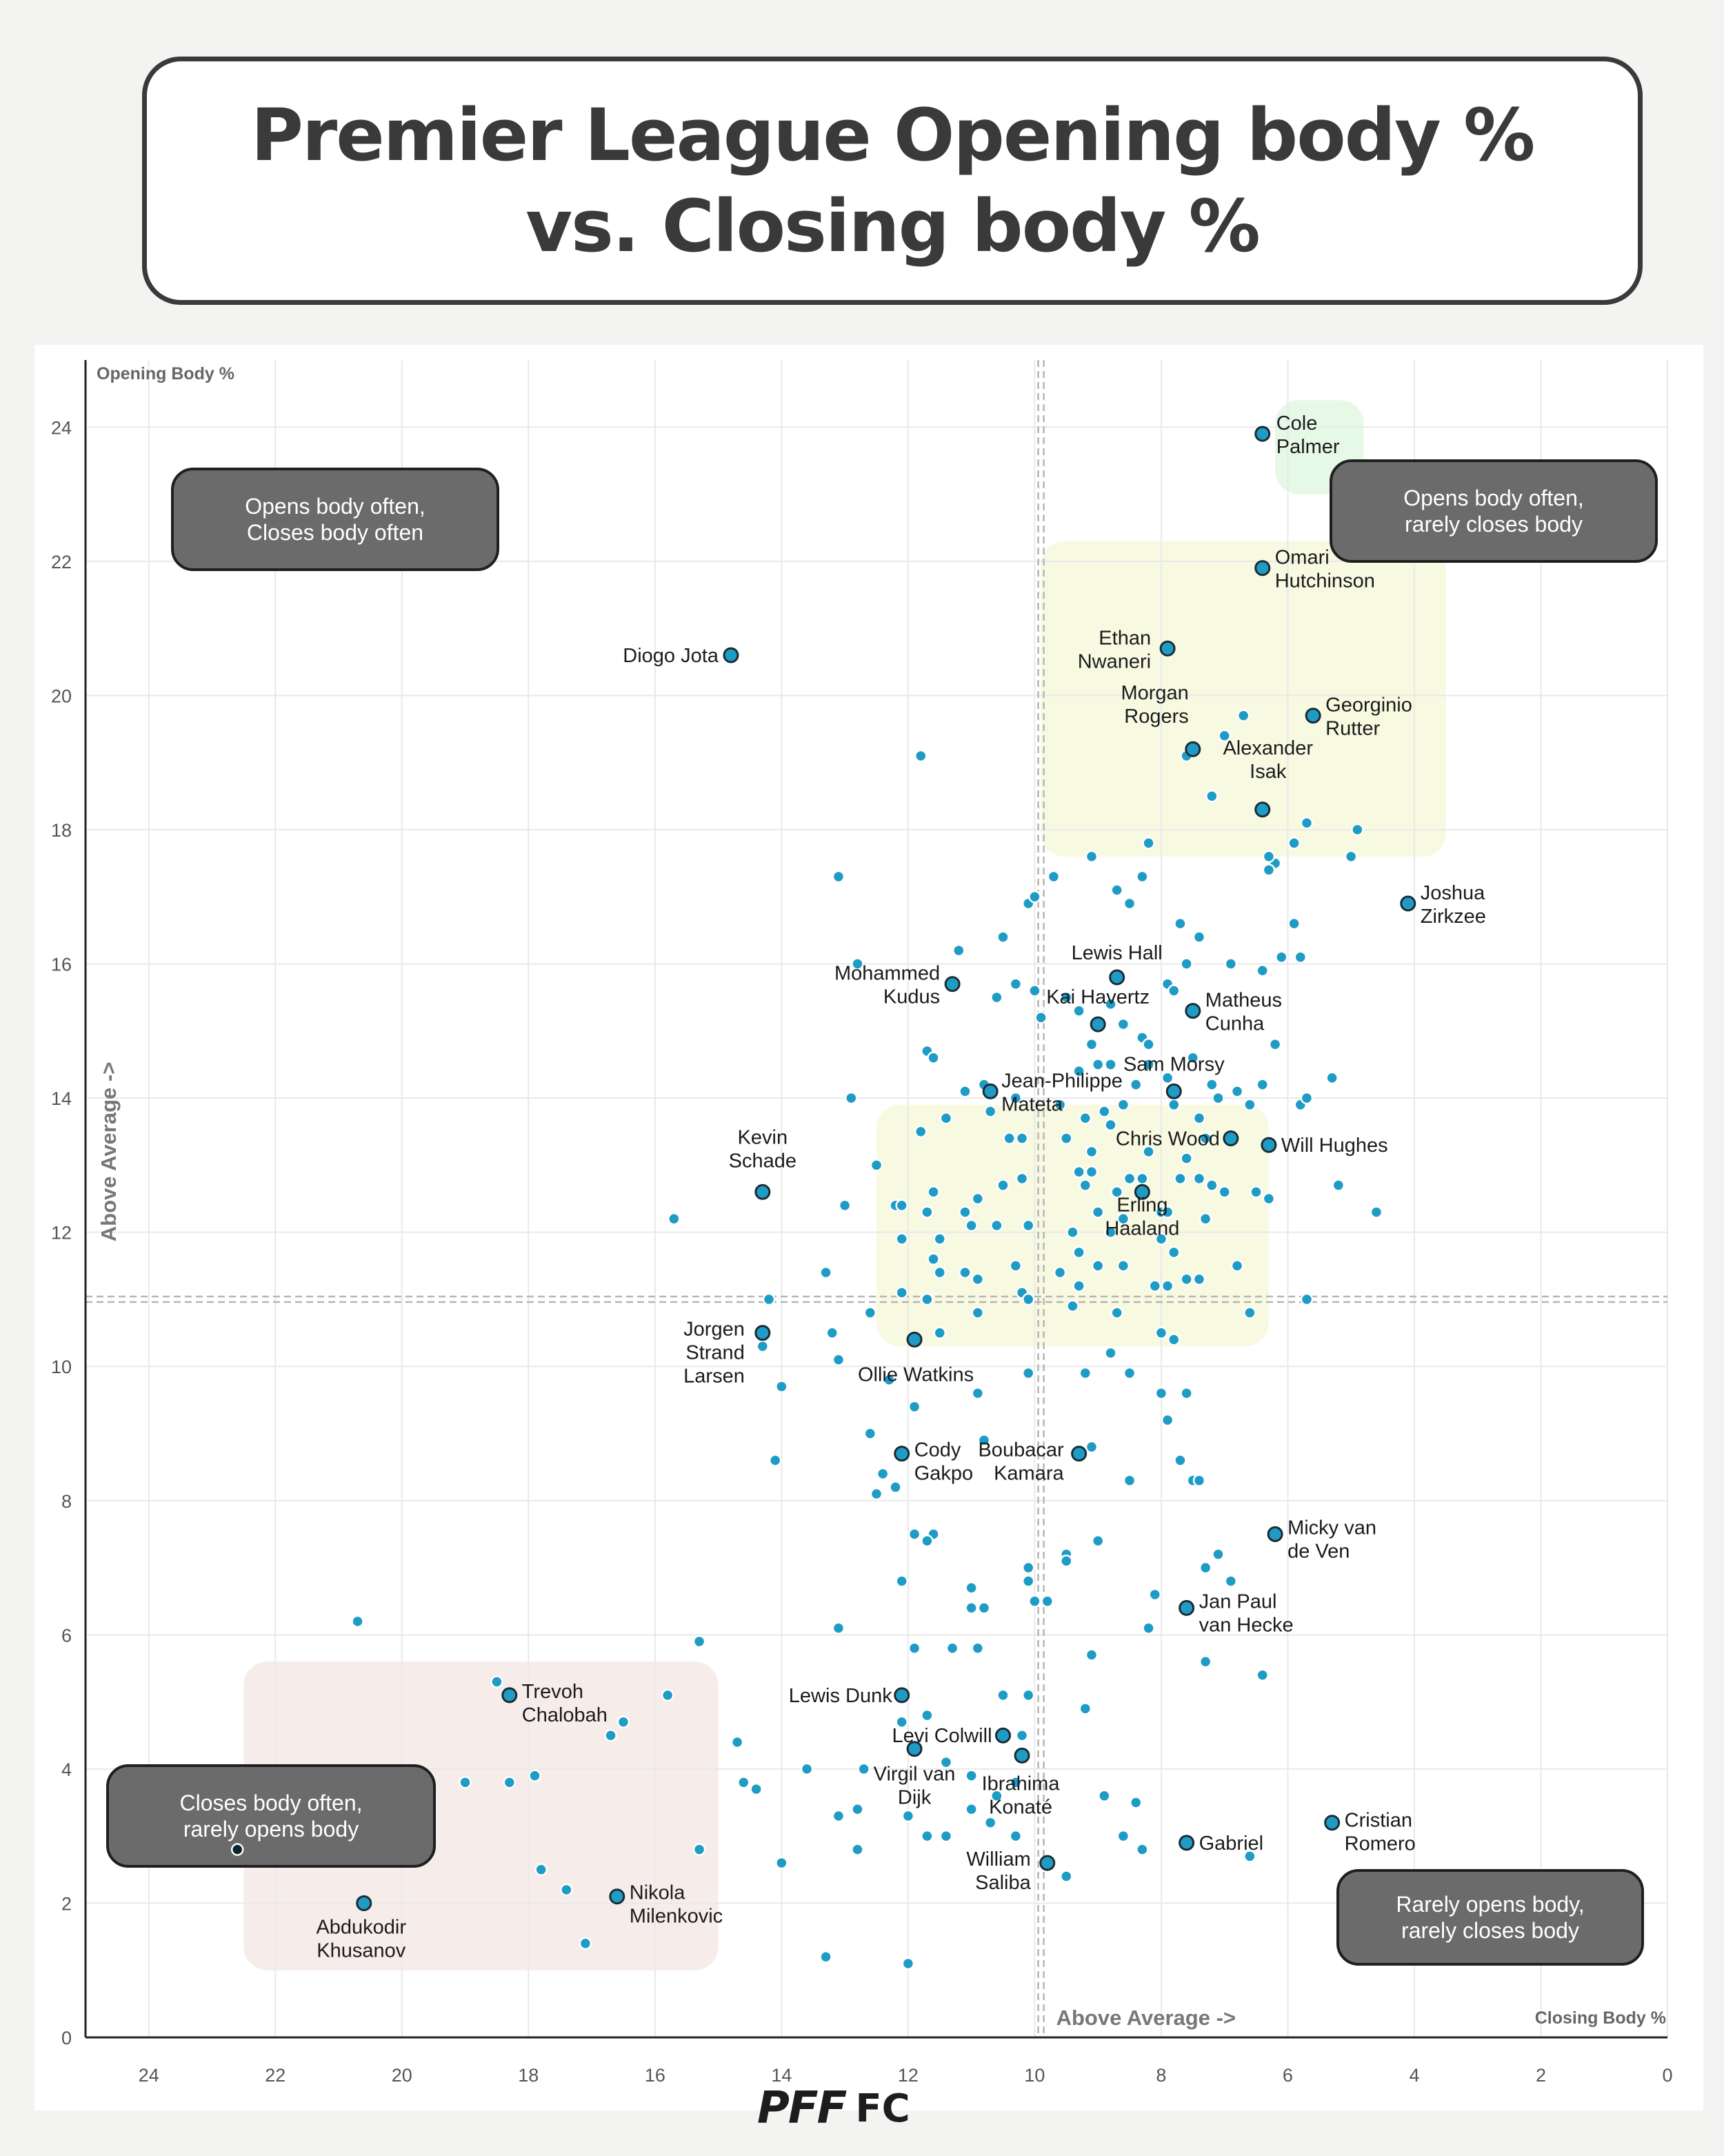  What do you see at coordinates (1331, 1528) in the screenshot?
I see `player-label: Micky van` at bounding box center [1331, 1528].